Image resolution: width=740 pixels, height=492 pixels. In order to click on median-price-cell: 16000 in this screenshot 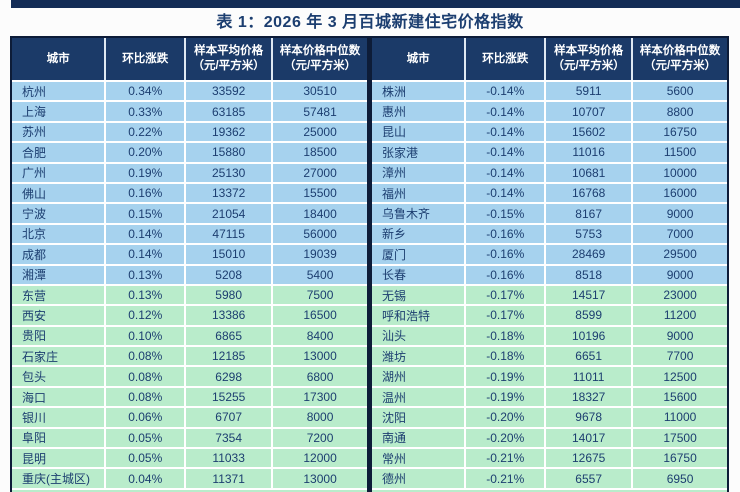, I will do `click(679, 193)`.